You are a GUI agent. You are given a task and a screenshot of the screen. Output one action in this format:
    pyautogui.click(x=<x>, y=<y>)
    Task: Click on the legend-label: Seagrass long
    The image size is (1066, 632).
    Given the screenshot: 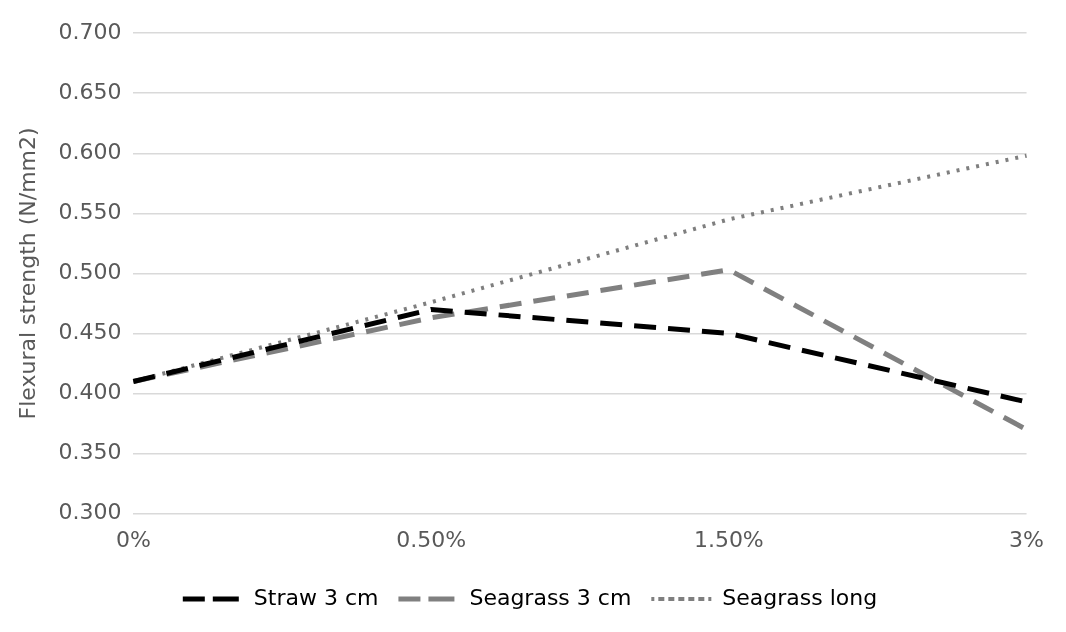 What is the action you would take?
    pyautogui.click(x=800, y=597)
    